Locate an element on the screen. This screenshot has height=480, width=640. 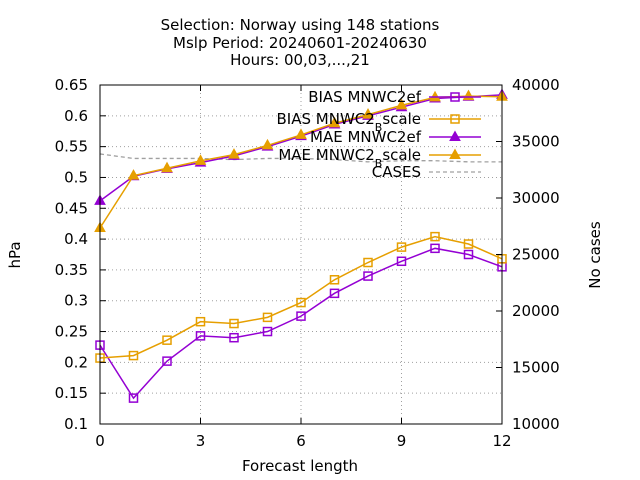
legend-label: CASES is located at coordinates (396, 172).